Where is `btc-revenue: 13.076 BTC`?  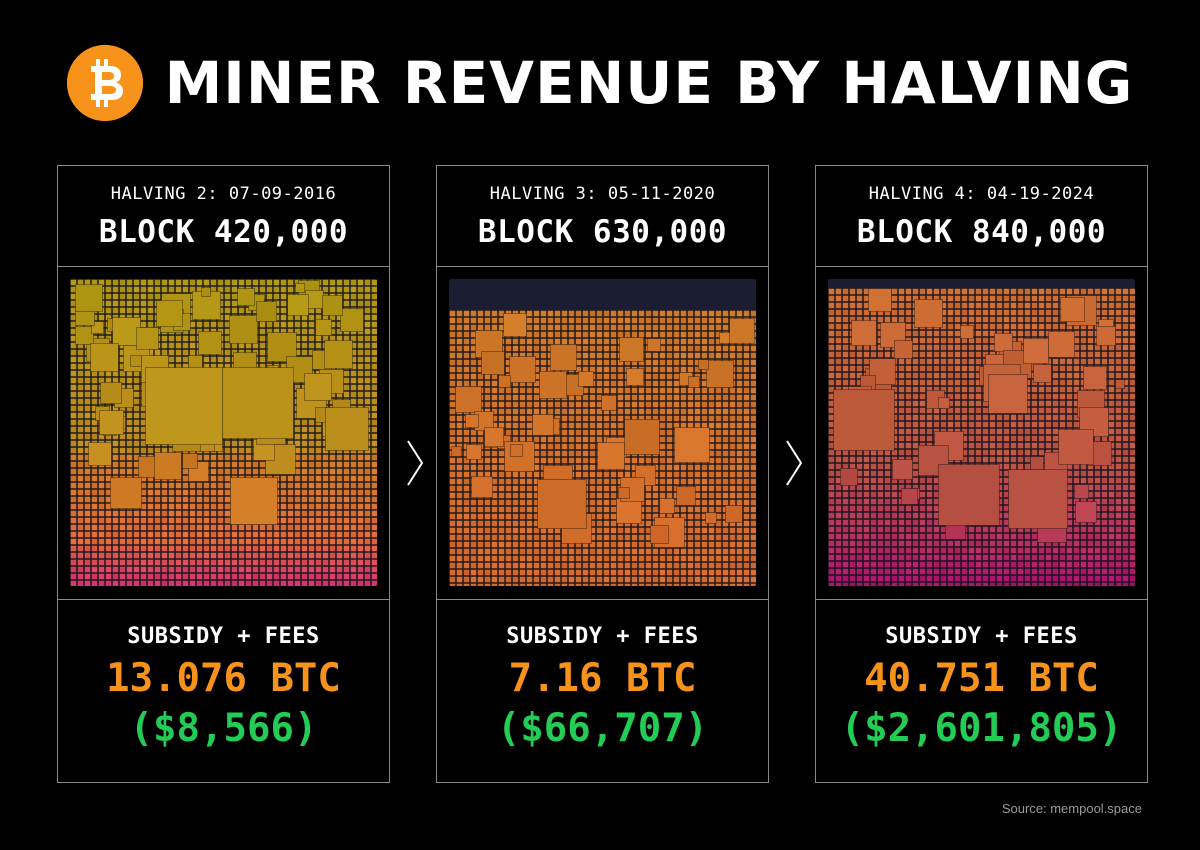
btc-revenue: 13.076 BTC is located at coordinates (223, 678).